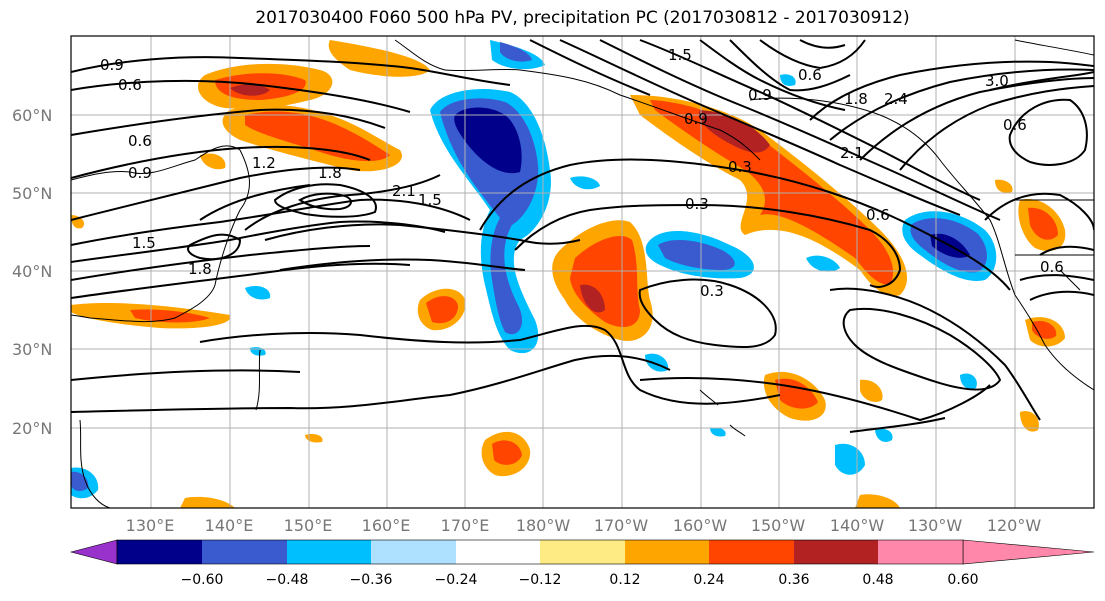  I want to click on contour-label: 2.4, so click(896, 99).